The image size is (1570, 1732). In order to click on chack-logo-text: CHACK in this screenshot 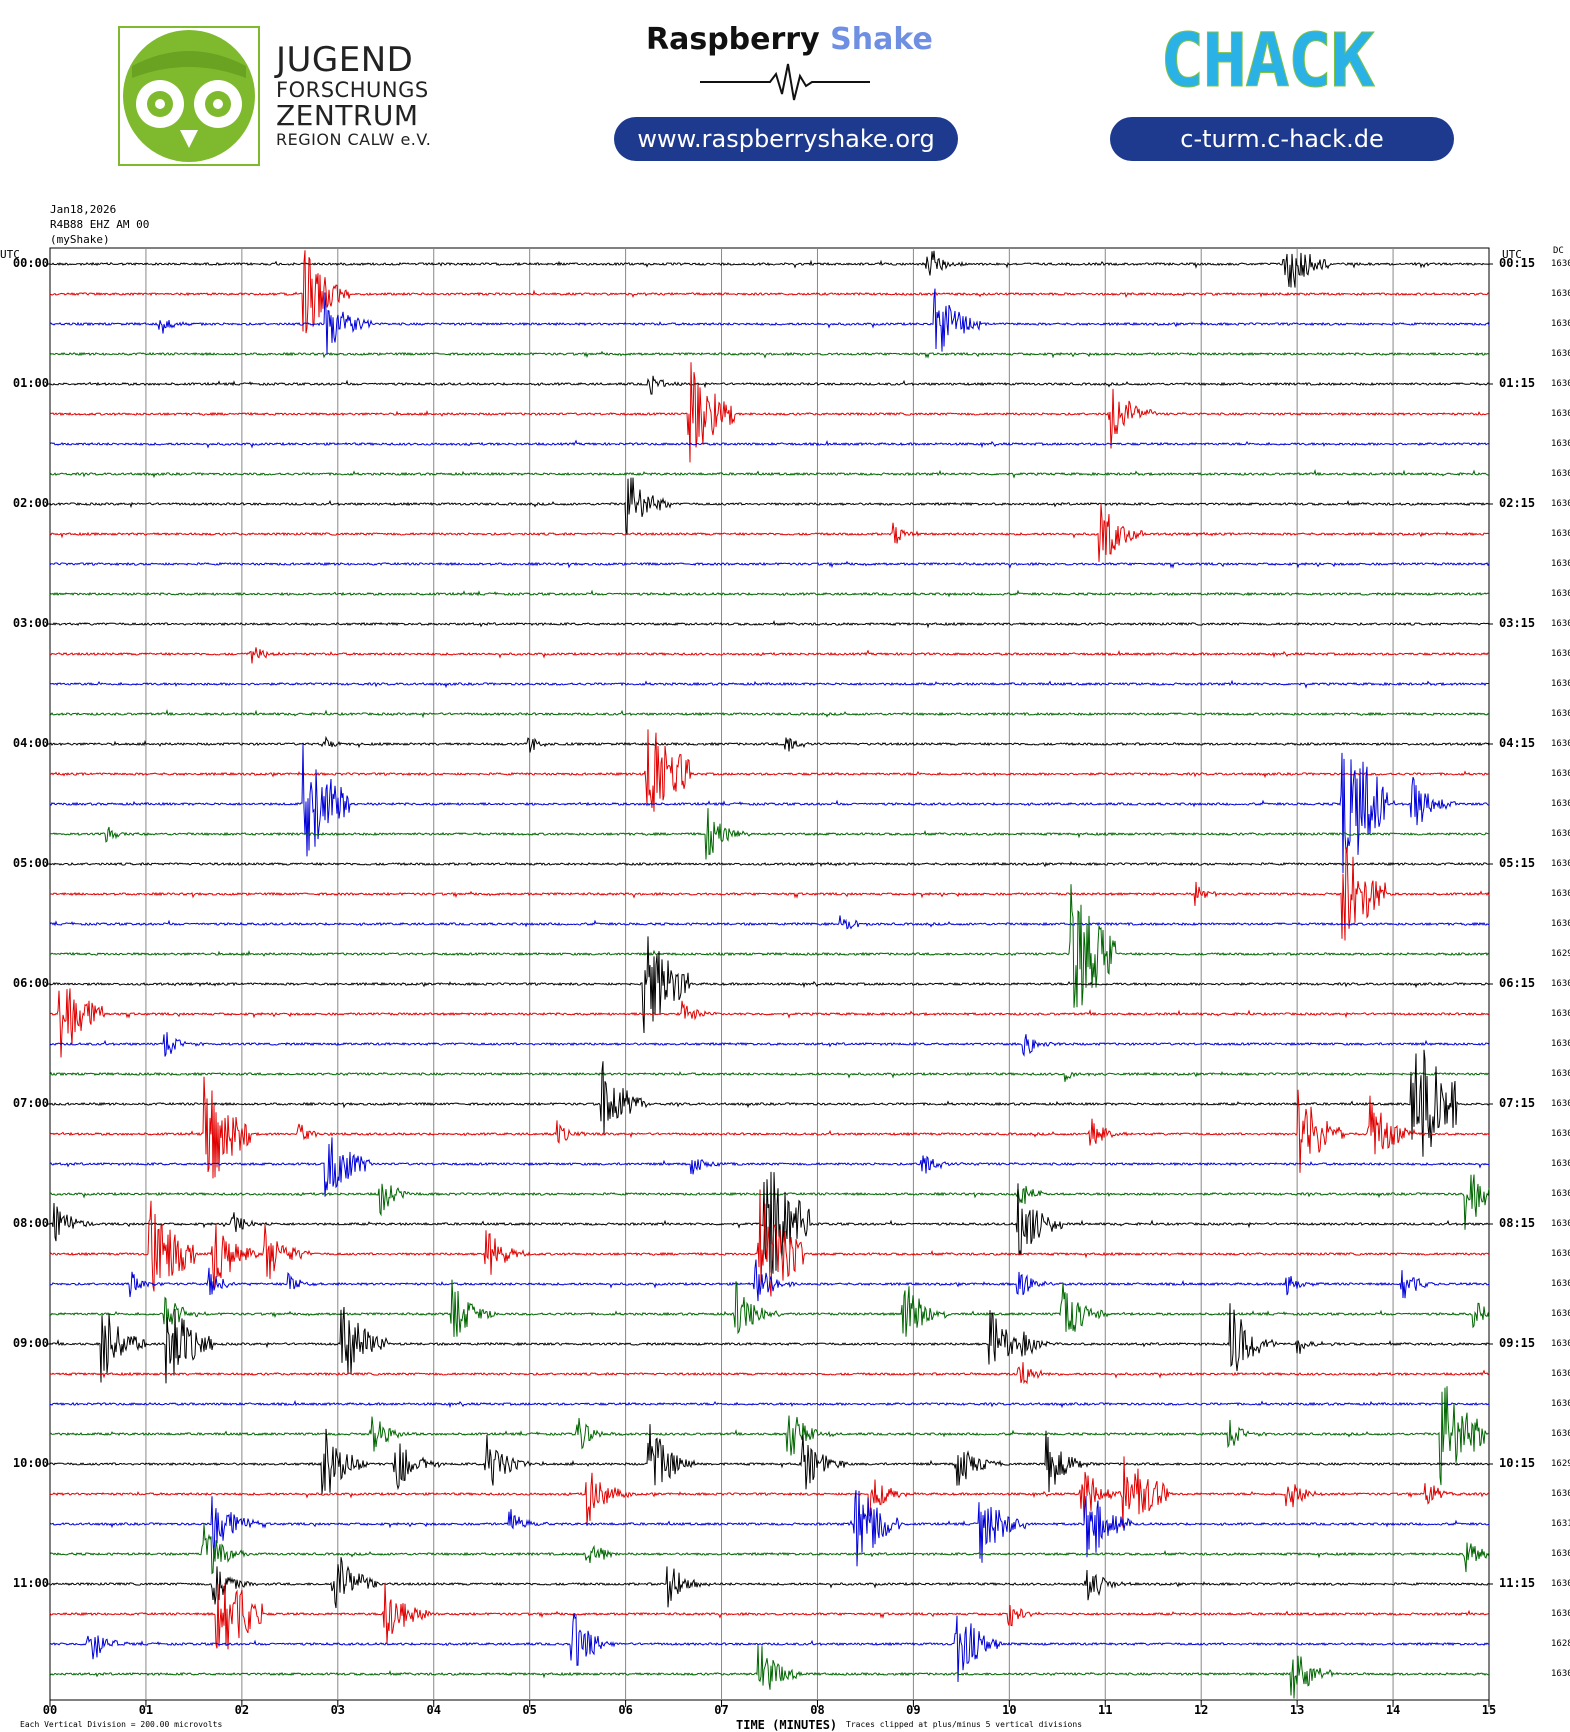, I will do `click(1267, 62)`.